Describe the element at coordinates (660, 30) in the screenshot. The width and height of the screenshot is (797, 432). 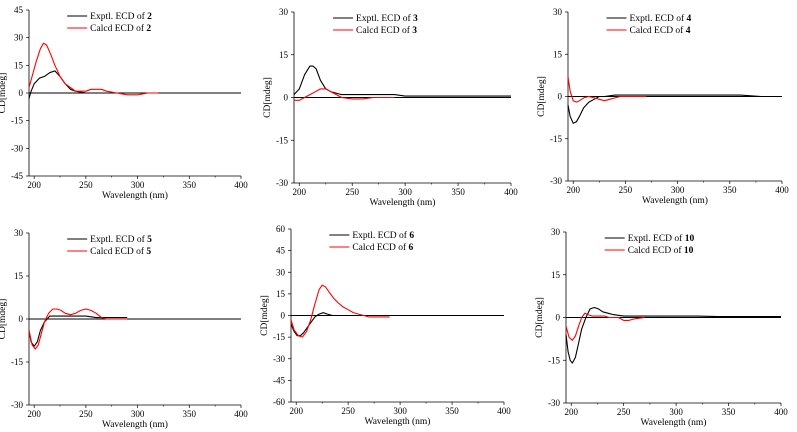
I see `legend-label: Calcd ECD of 4` at that location.